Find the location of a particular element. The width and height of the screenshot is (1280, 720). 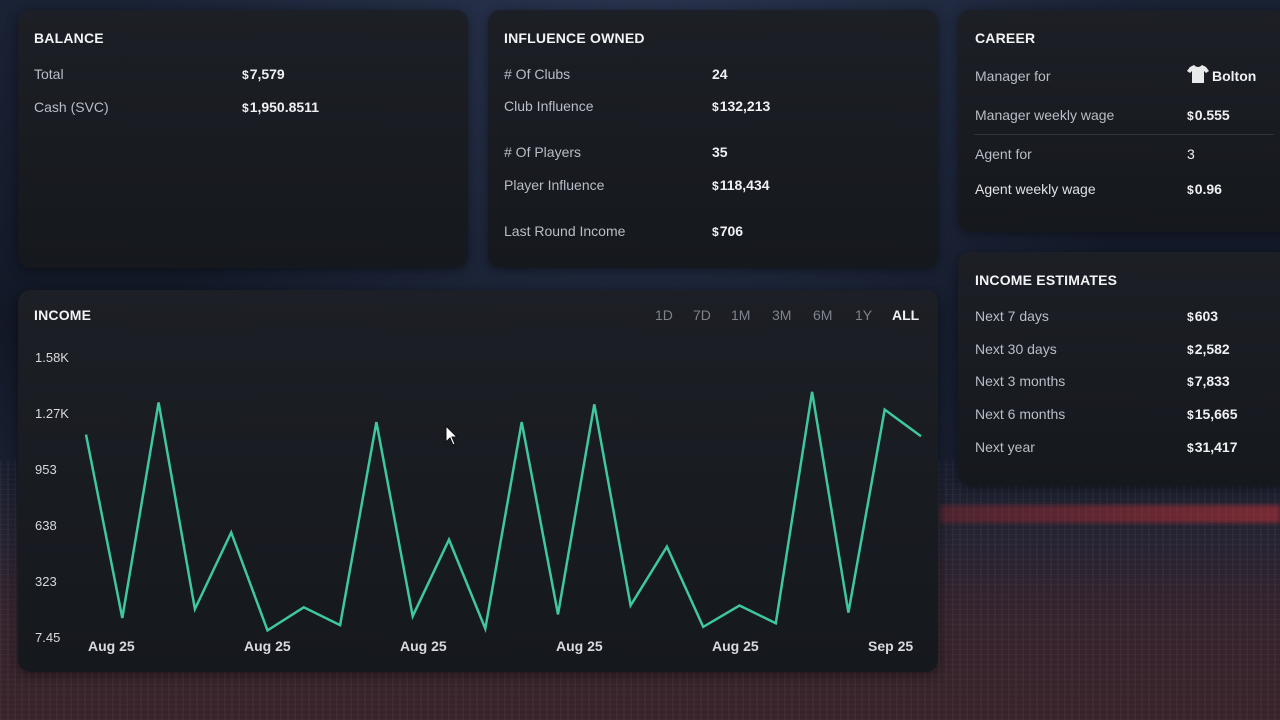

y-tick-label: 1.58K is located at coordinates (52, 357).